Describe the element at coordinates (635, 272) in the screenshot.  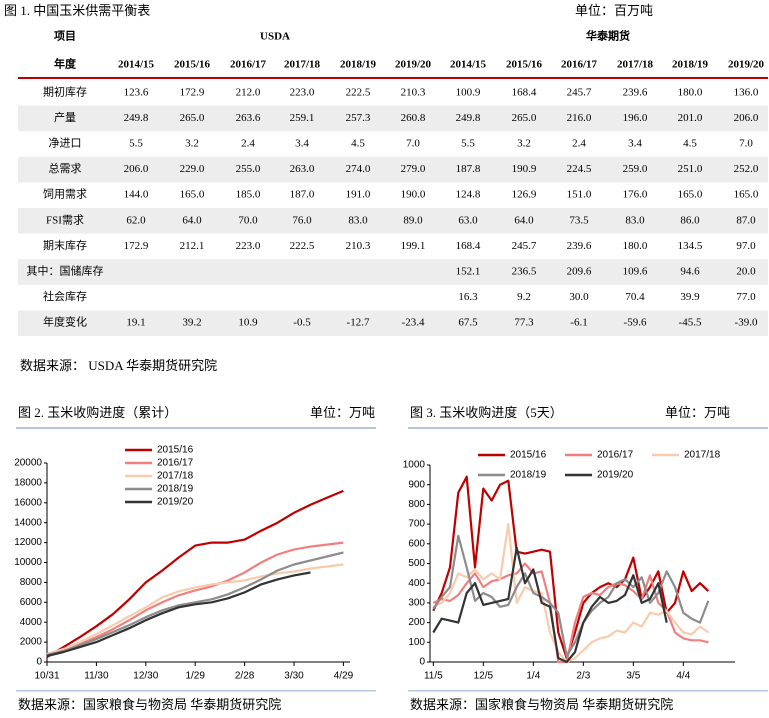
I see `cell: 109.6` at that location.